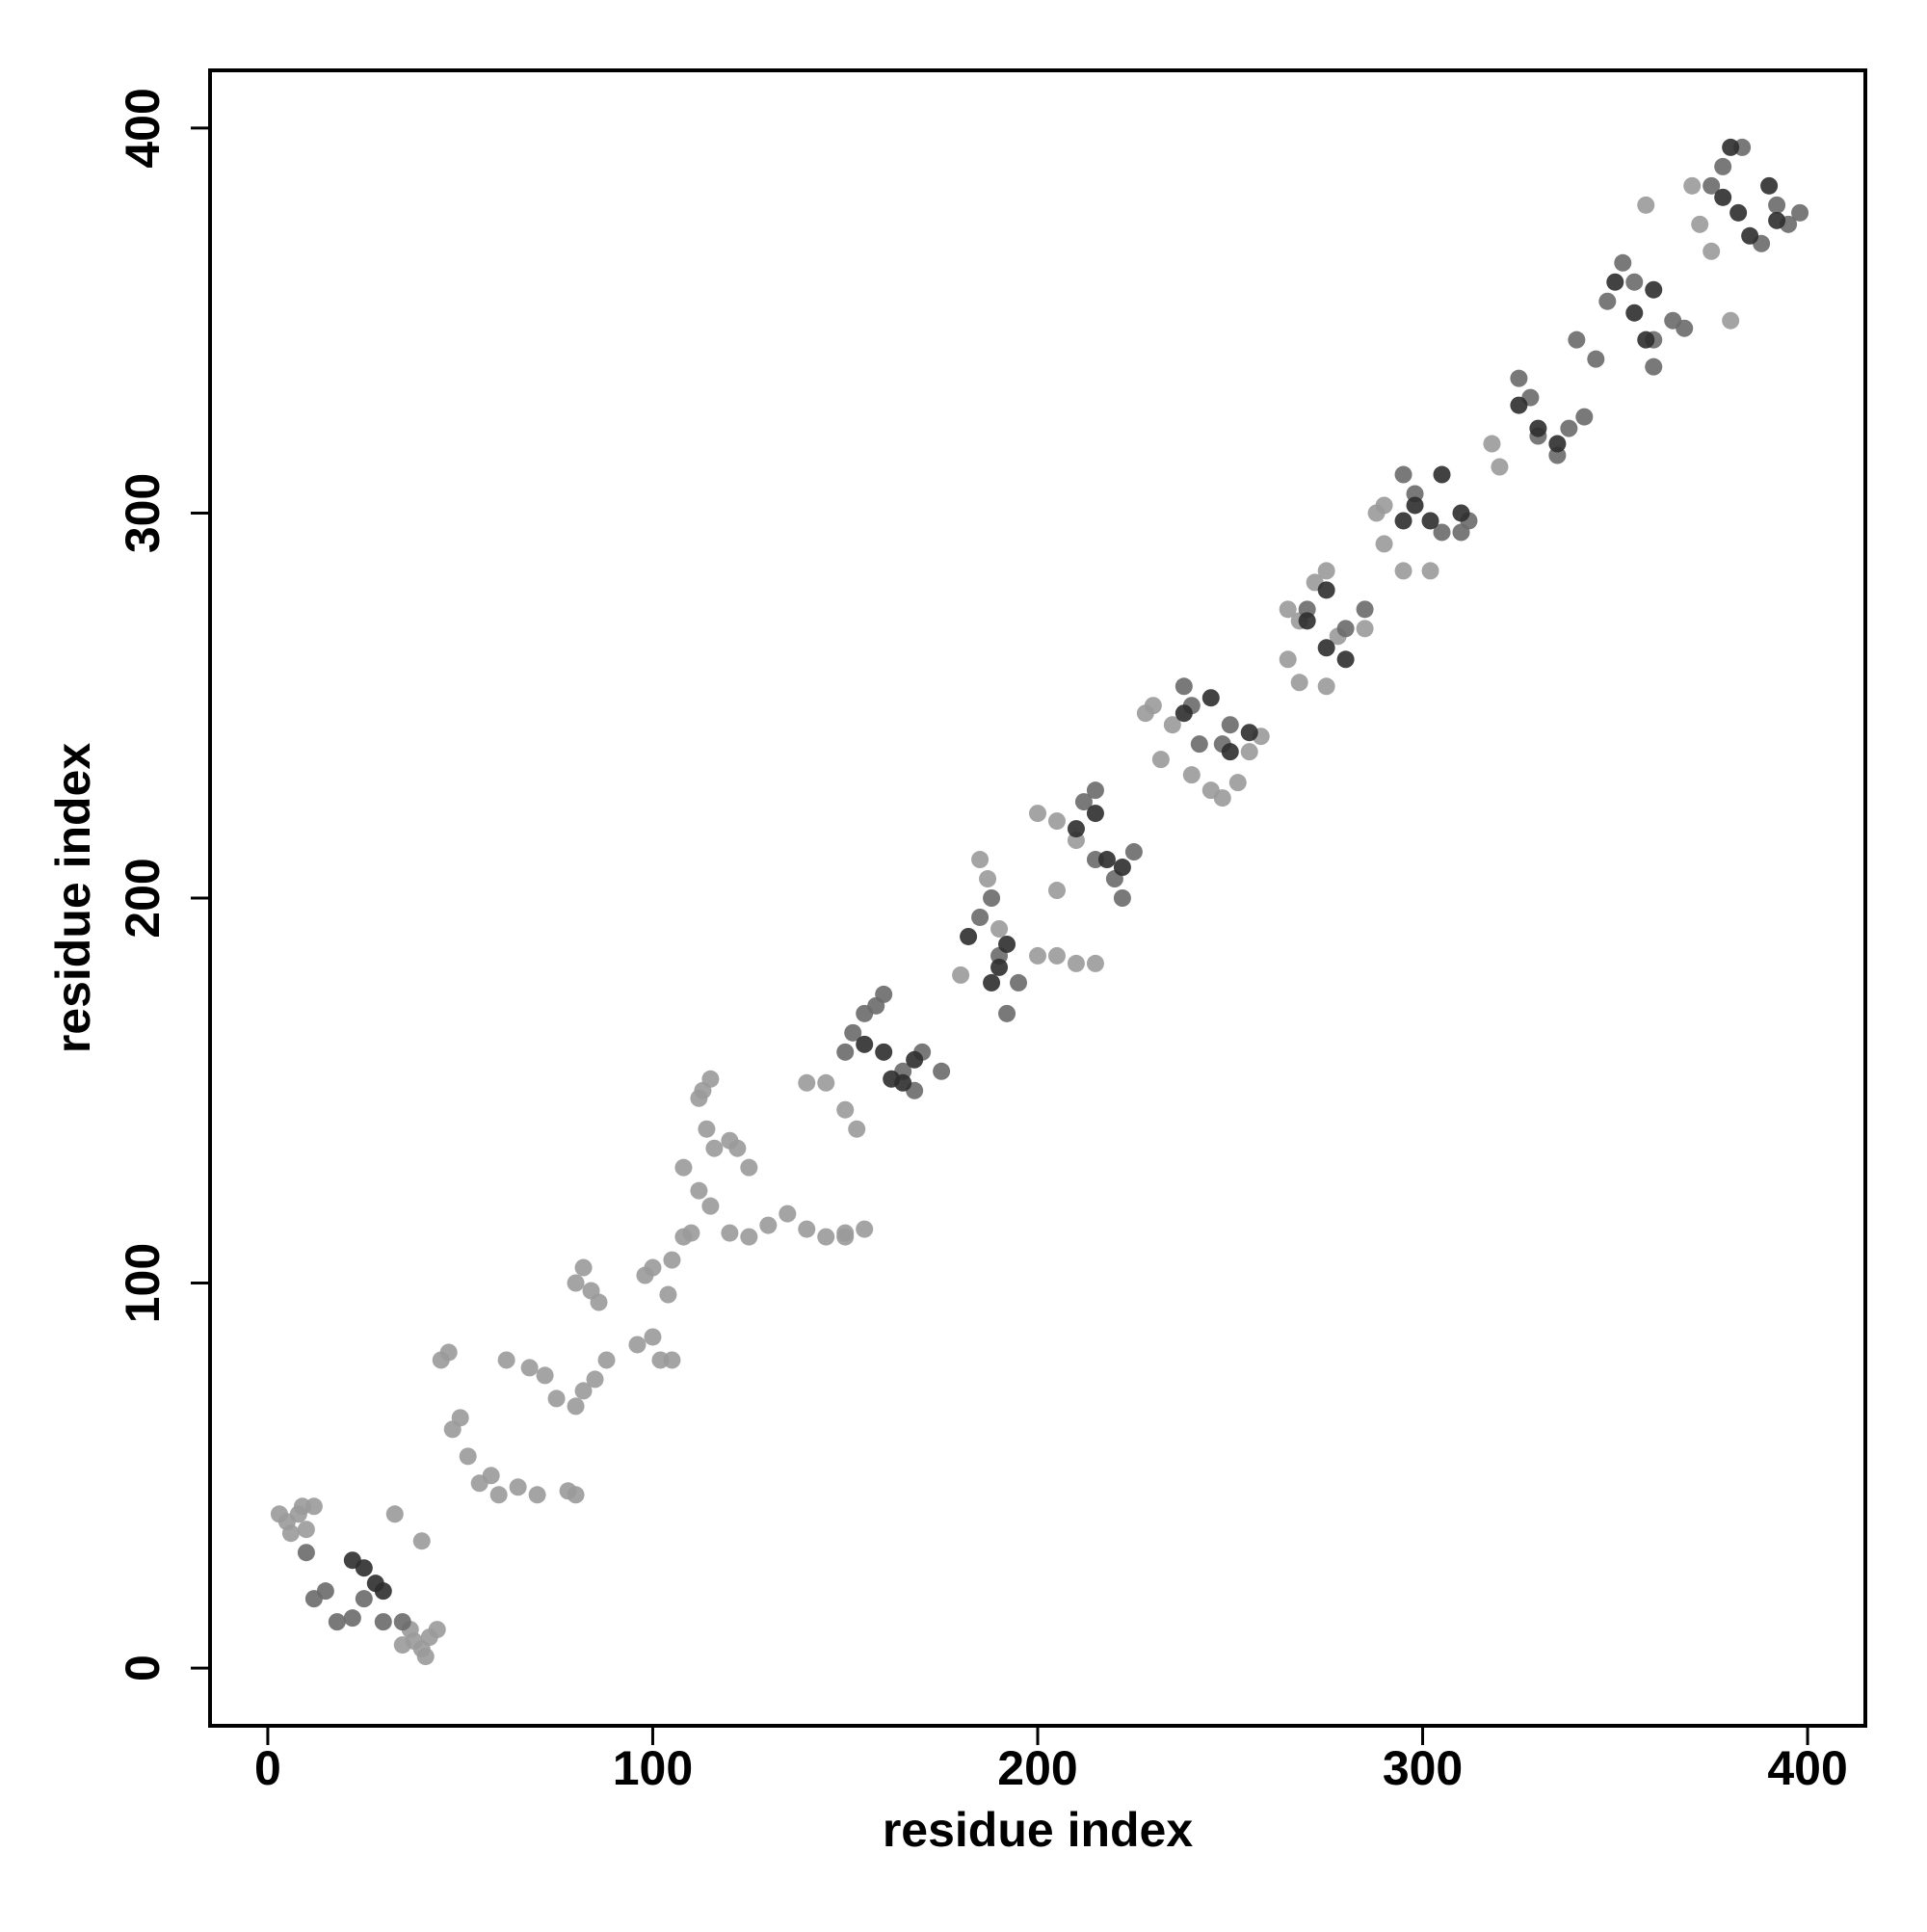 This screenshot has height=1932, width=1927. Describe the element at coordinates (73, 898) in the screenshot. I see `y-axis-title: residue index` at that location.